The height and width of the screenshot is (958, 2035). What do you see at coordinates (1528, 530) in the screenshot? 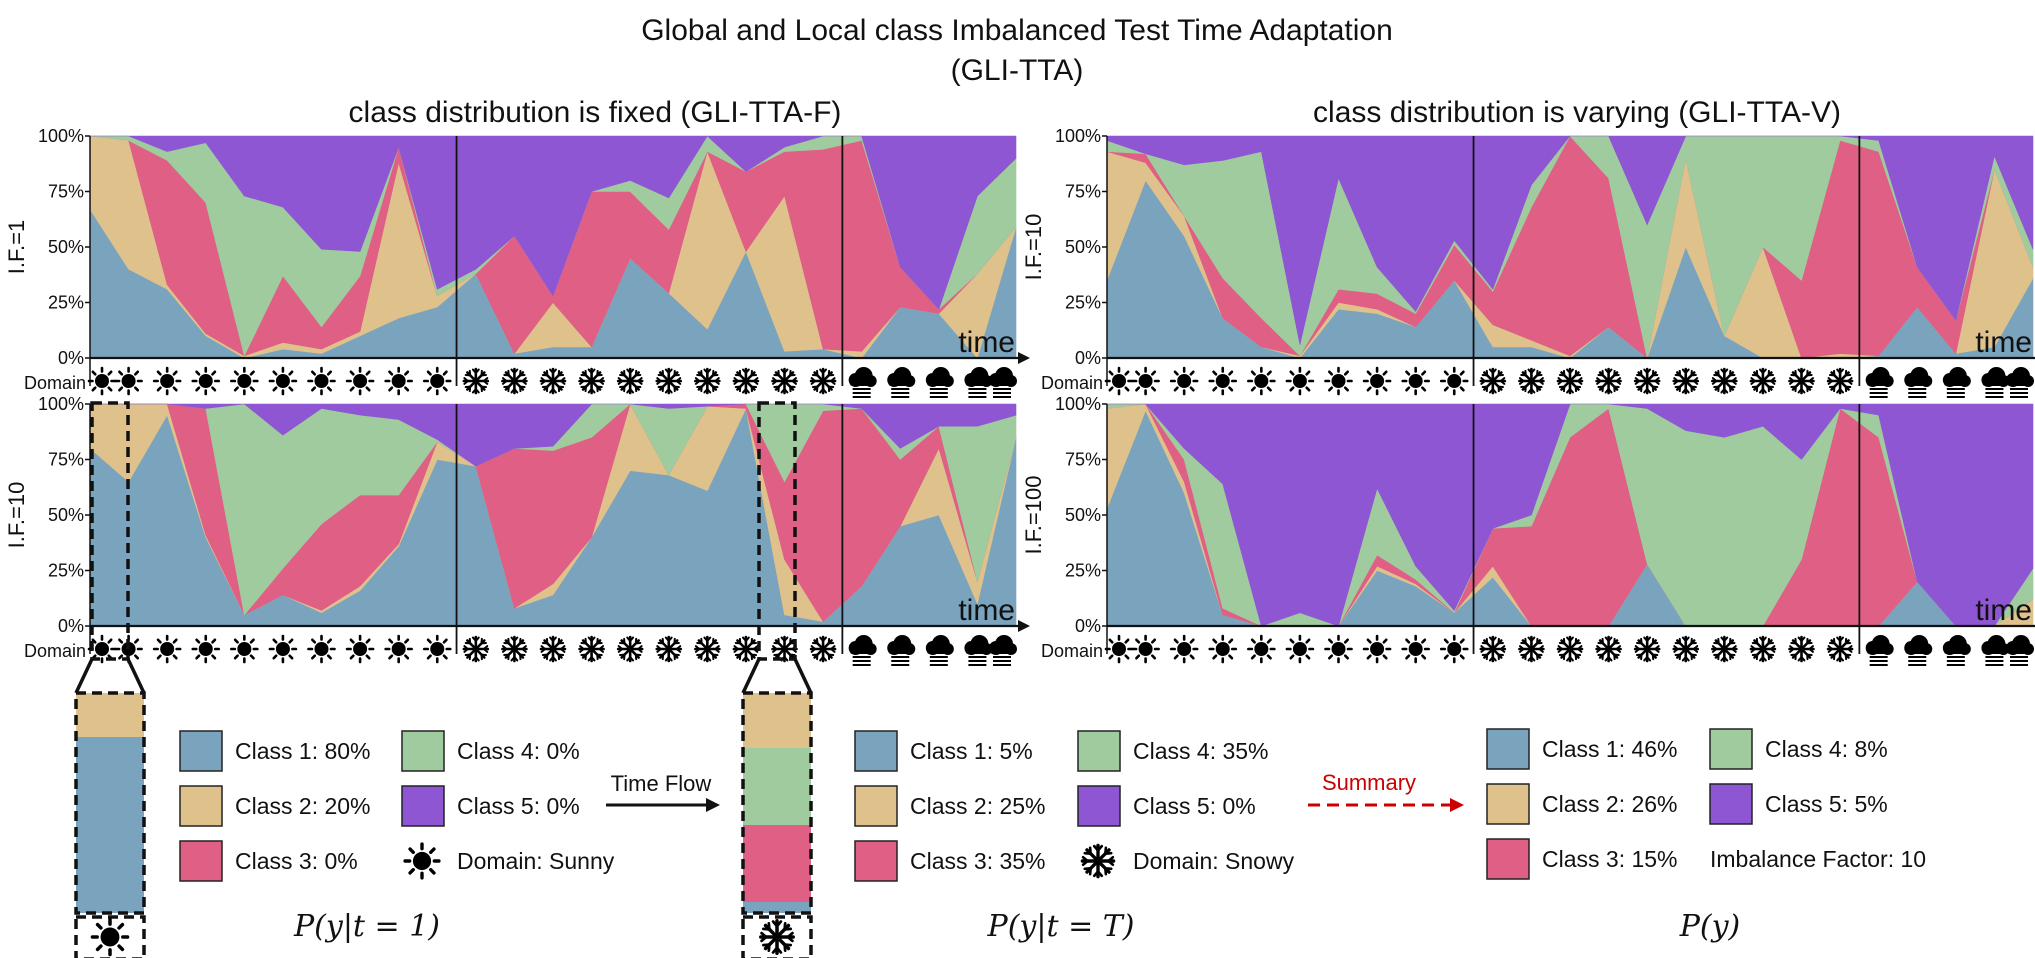
I see `area-chart-br: 0% 25% 50% 75% 100% time I.F.=100 Domain` at bounding box center [1528, 530].